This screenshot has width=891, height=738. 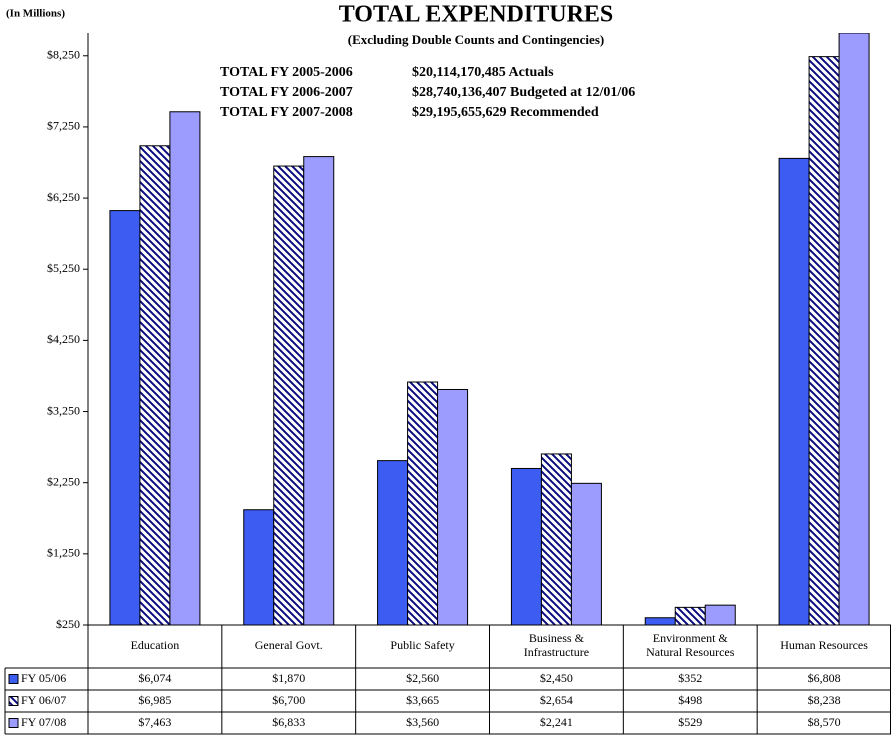 I want to click on legend-label: FY 06/07, so click(x=43, y=700).